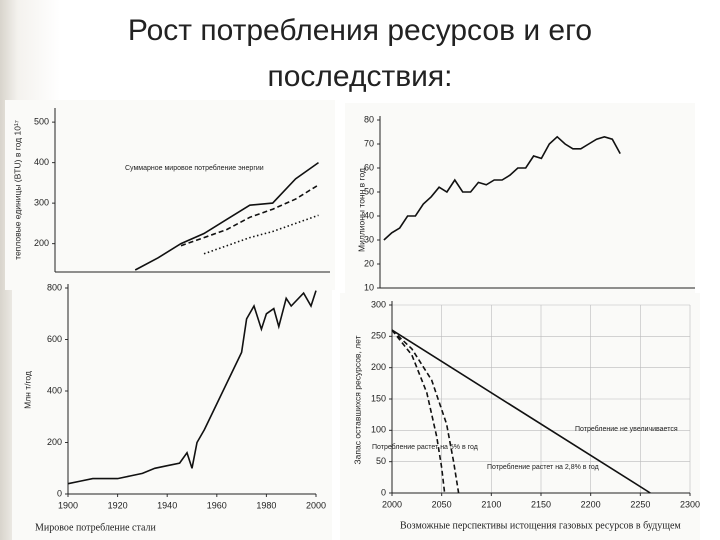  Describe the element at coordinates (541, 504) in the screenshot. I see `x-tick-label: 2150` at that location.